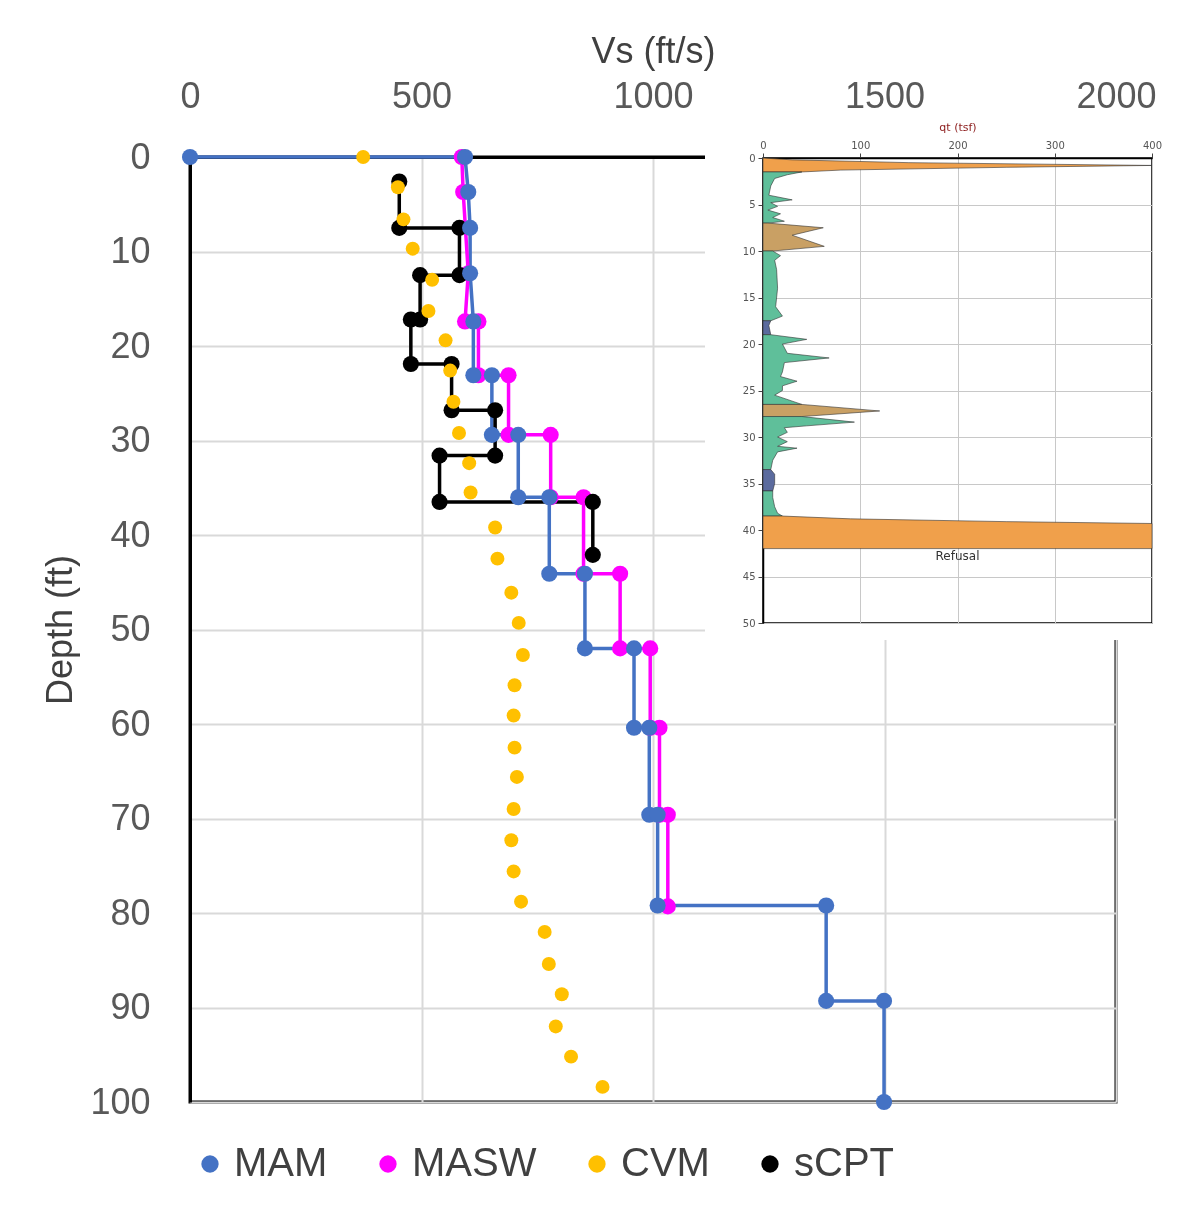 The width and height of the screenshot is (1184, 1210). I want to click on y-tick-label: 0, so click(752, 158).